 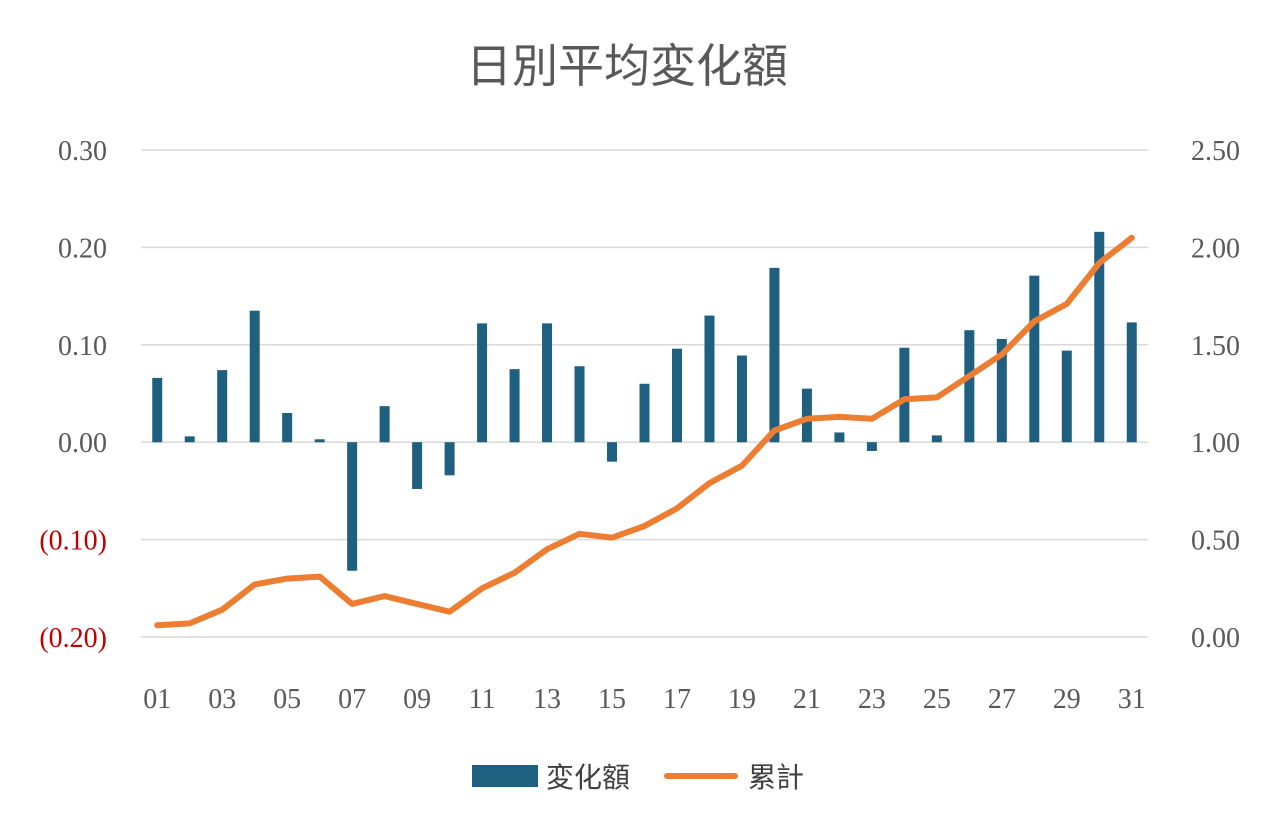 What do you see at coordinates (644, 699) in the screenshot?
I see `x-axis-ticks: 01 03 05 07 09 11 13 15 17 19 21 23 25 27 29 31` at bounding box center [644, 699].